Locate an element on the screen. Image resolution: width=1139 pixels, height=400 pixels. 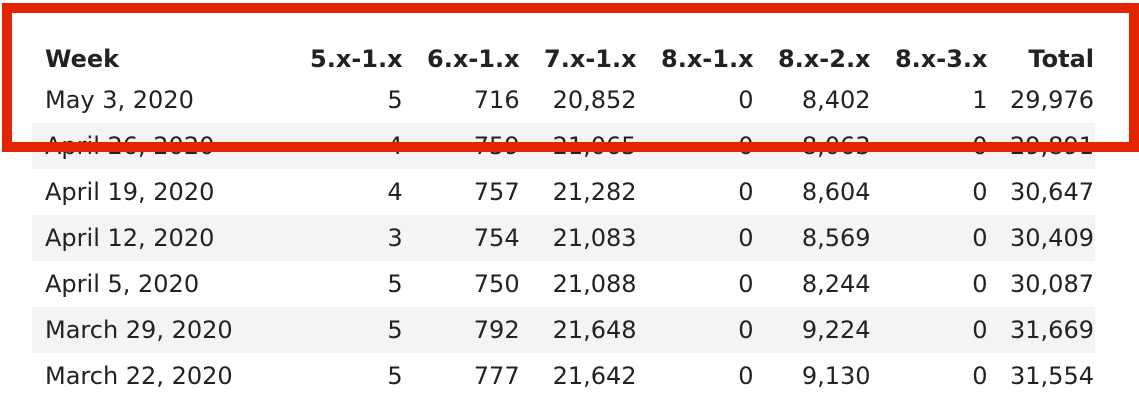
table-cell: April 19, 2020 is located at coordinates (130, 192).